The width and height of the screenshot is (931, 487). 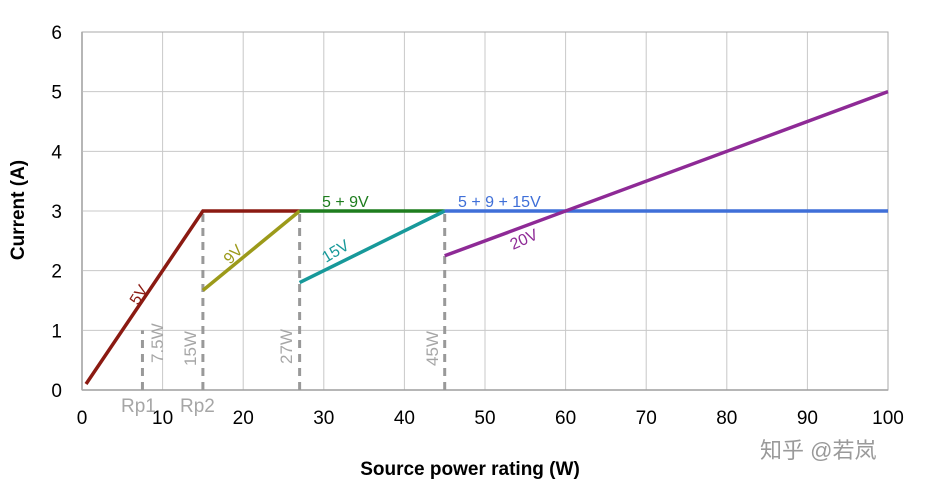 What do you see at coordinates (157, 343) in the screenshot?
I see `marker-label-7-5w: 7.5W` at bounding box center [157, 343].